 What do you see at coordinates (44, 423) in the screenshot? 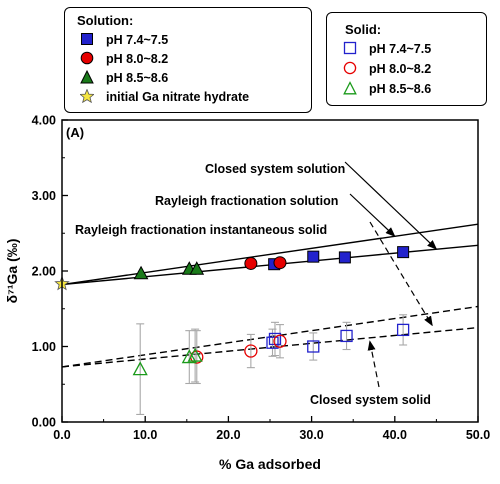
I see `y-tick-label: 0.00` at bounding box center [44, 423].